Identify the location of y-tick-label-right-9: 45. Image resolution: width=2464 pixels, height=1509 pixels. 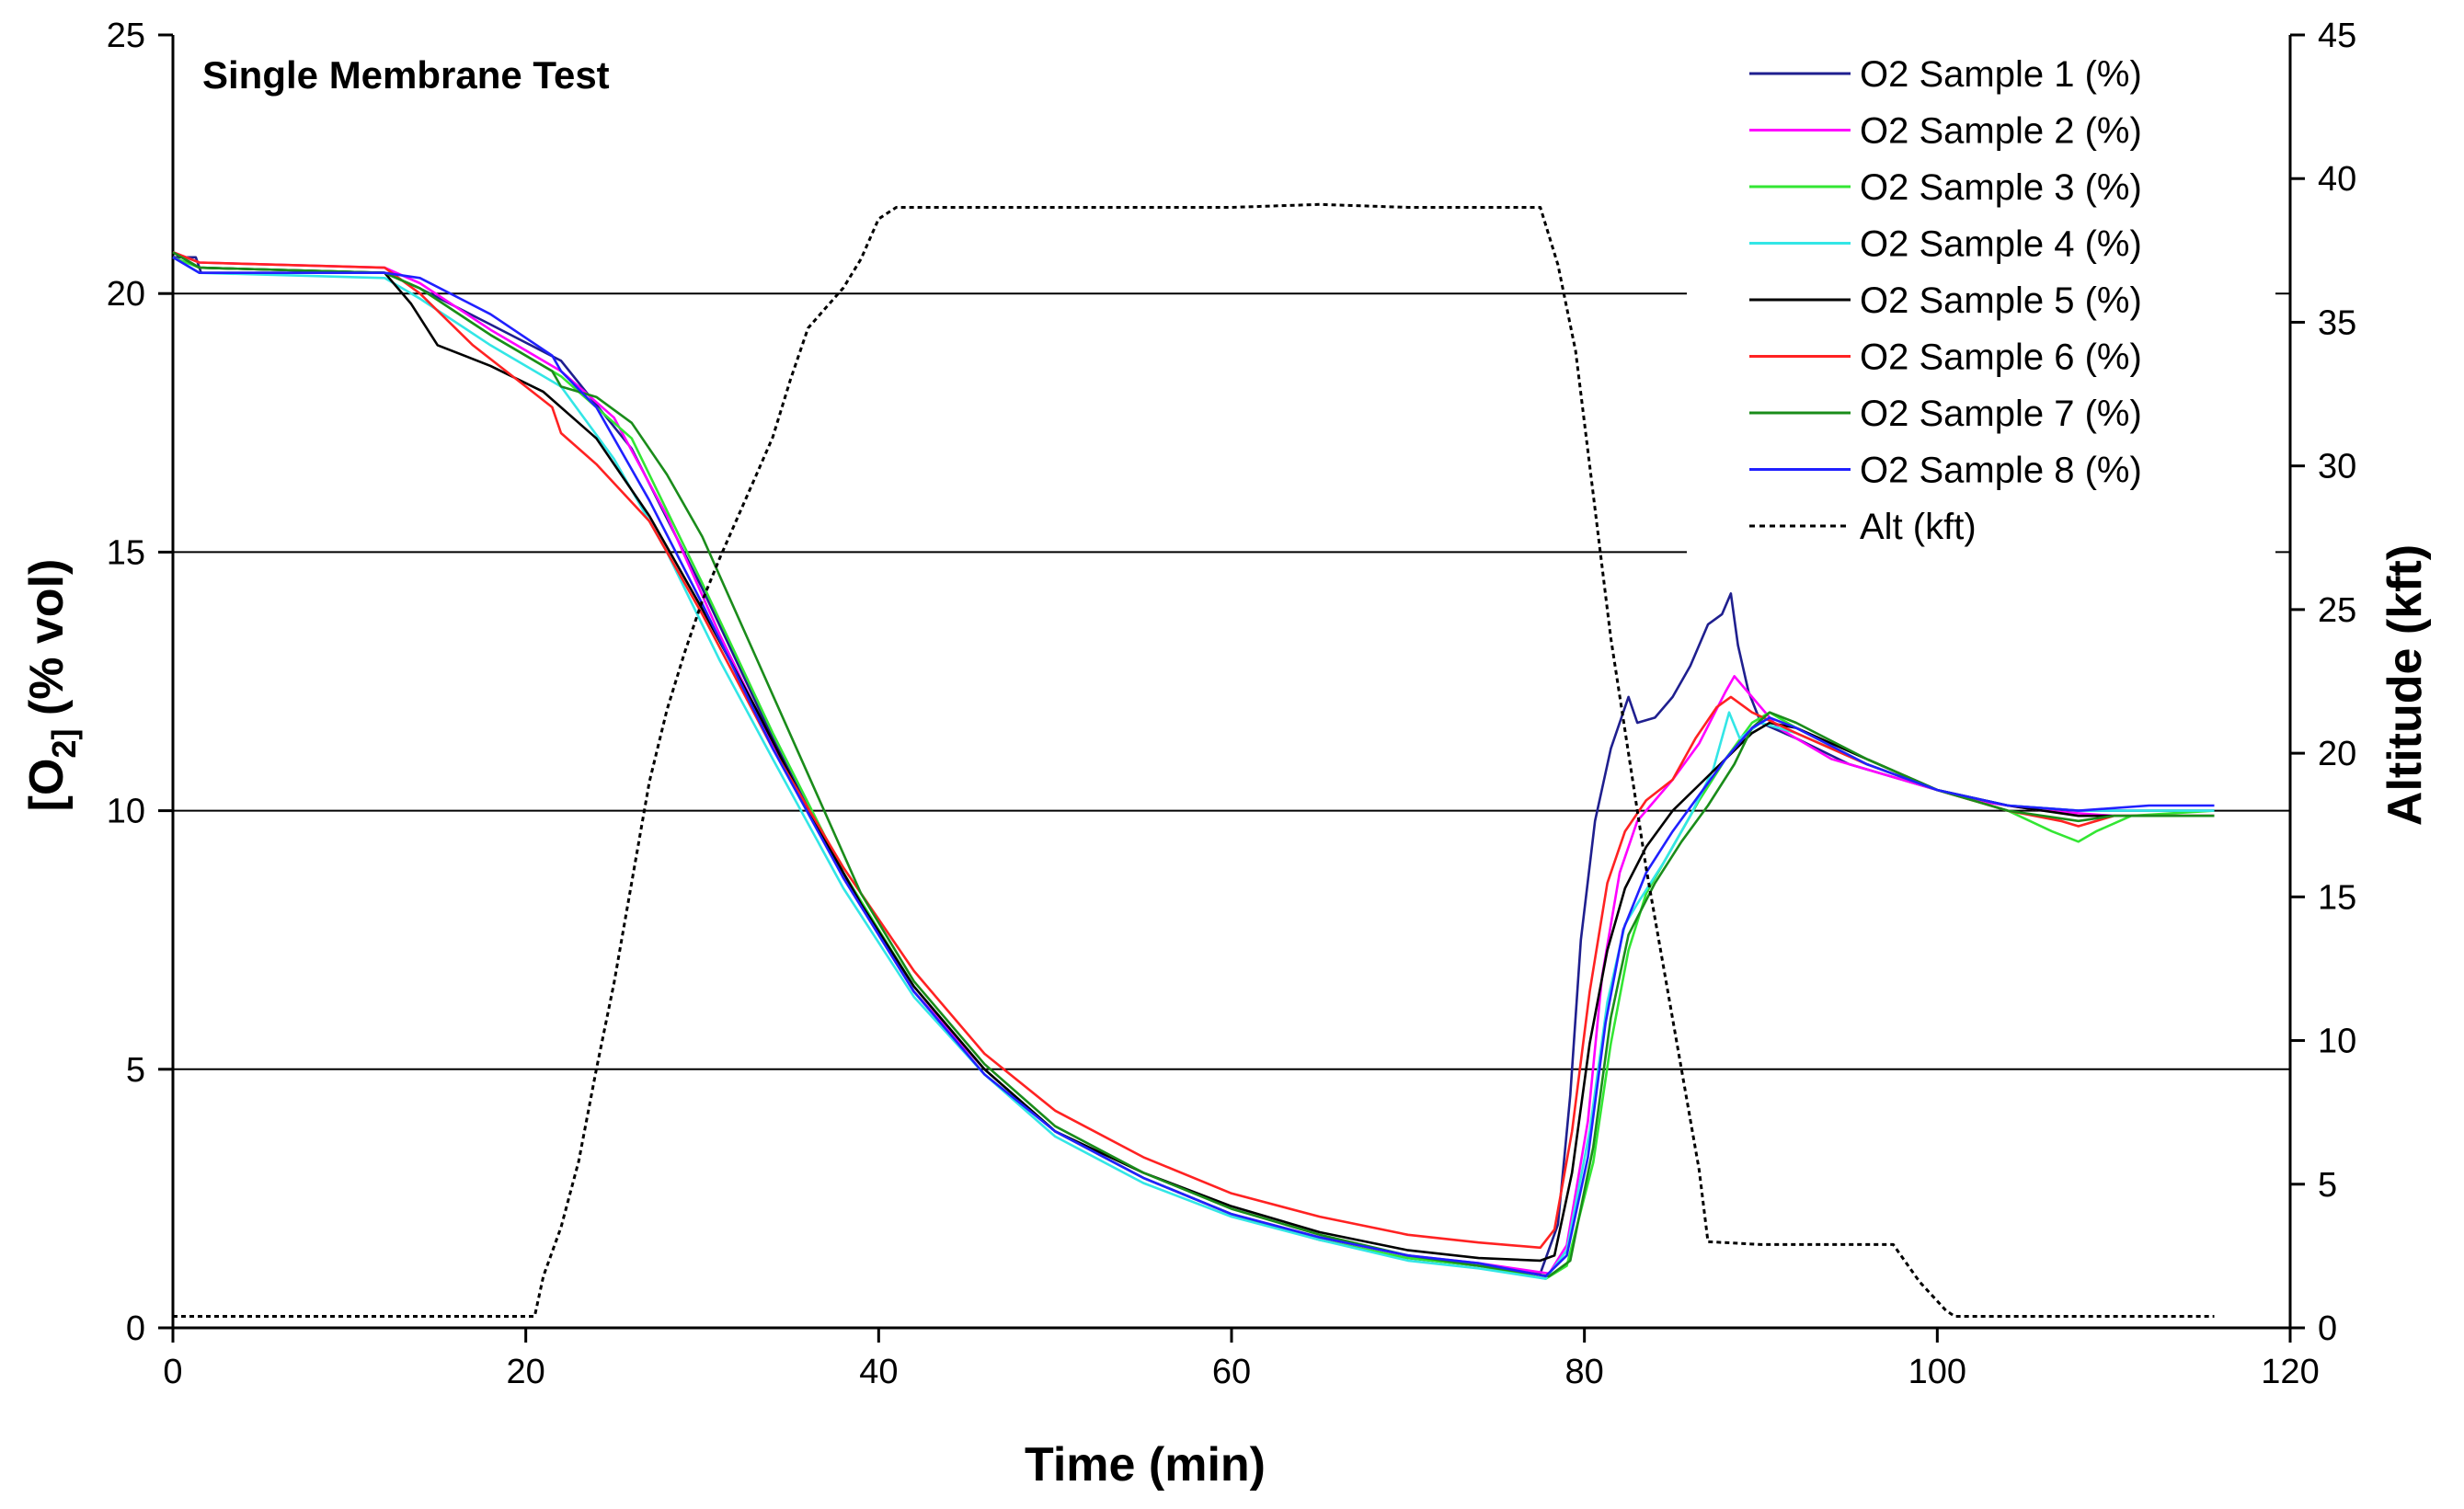
(2337, 36).